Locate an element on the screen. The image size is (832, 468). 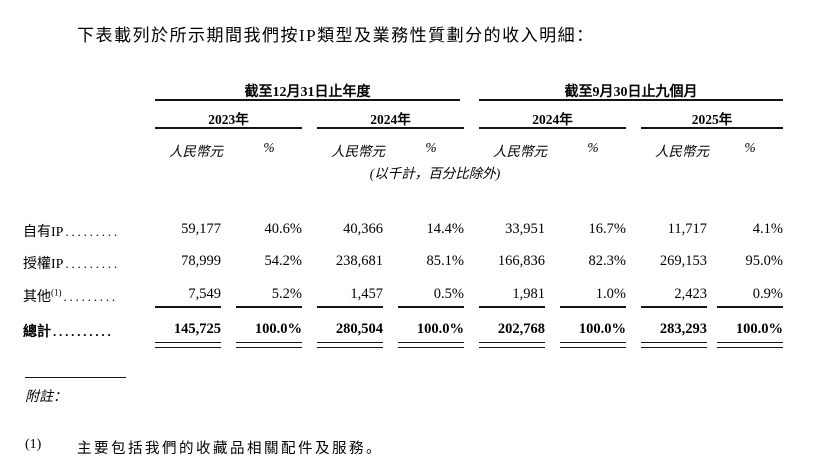
period-group-2-rule is located at coordinates (631, 100).